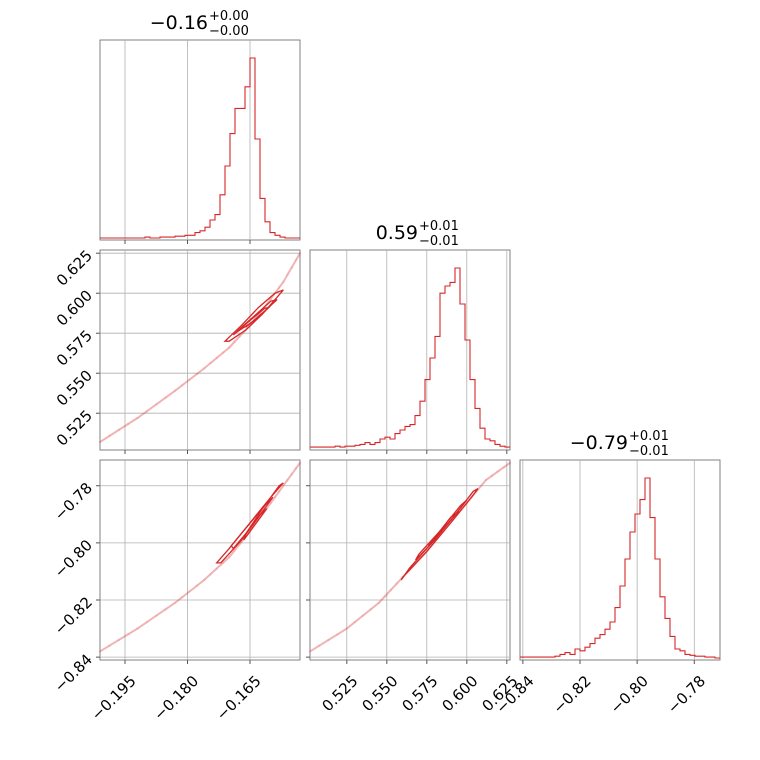 The width and height of the screenshot is (760, 760). What do you see at coordinates (73, 501) in the screenshot?
I see `ytick-label-p2: −0.78` at bounding box center [73, 501].